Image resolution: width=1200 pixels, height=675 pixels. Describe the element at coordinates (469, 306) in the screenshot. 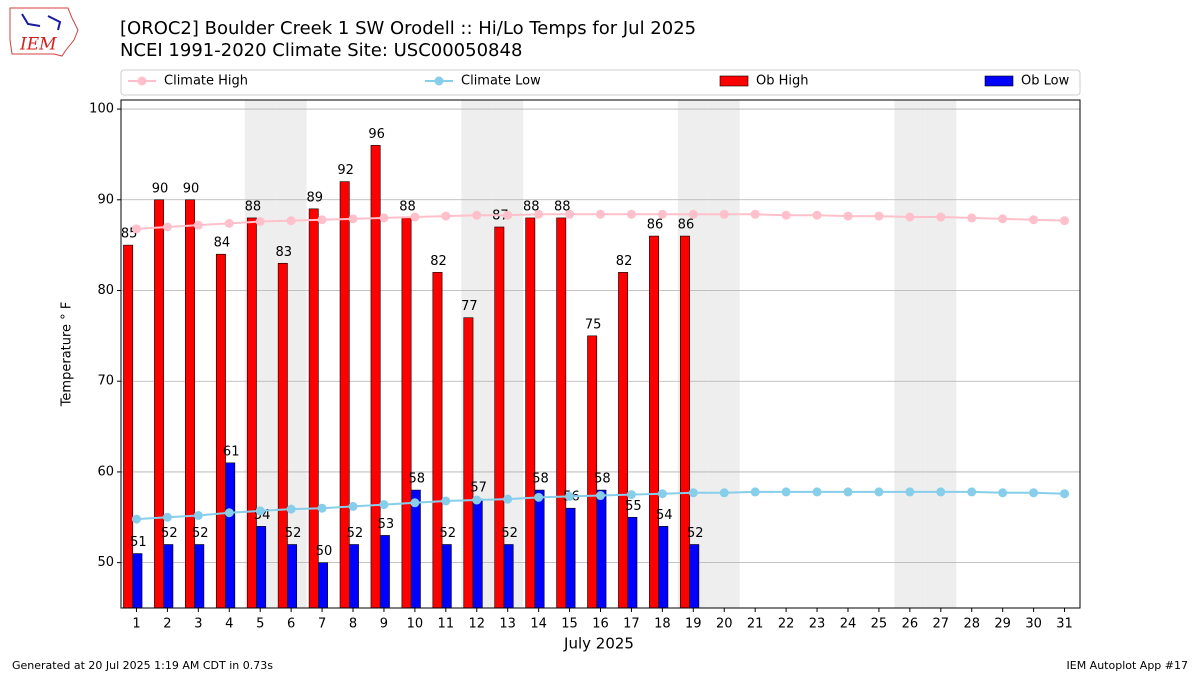

I see `data-label: 77` at that location.